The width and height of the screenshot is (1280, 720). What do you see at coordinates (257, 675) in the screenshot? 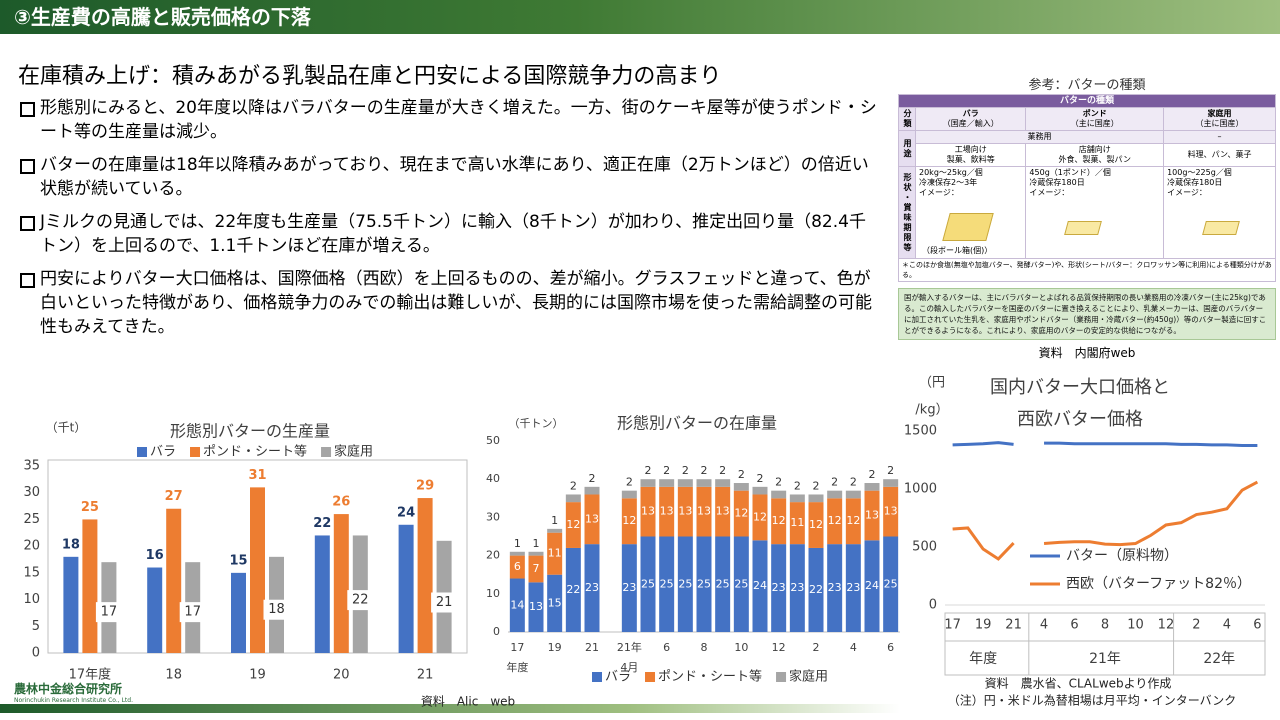
I see `x-tick-label: 19` at bounding box center [257, 675].